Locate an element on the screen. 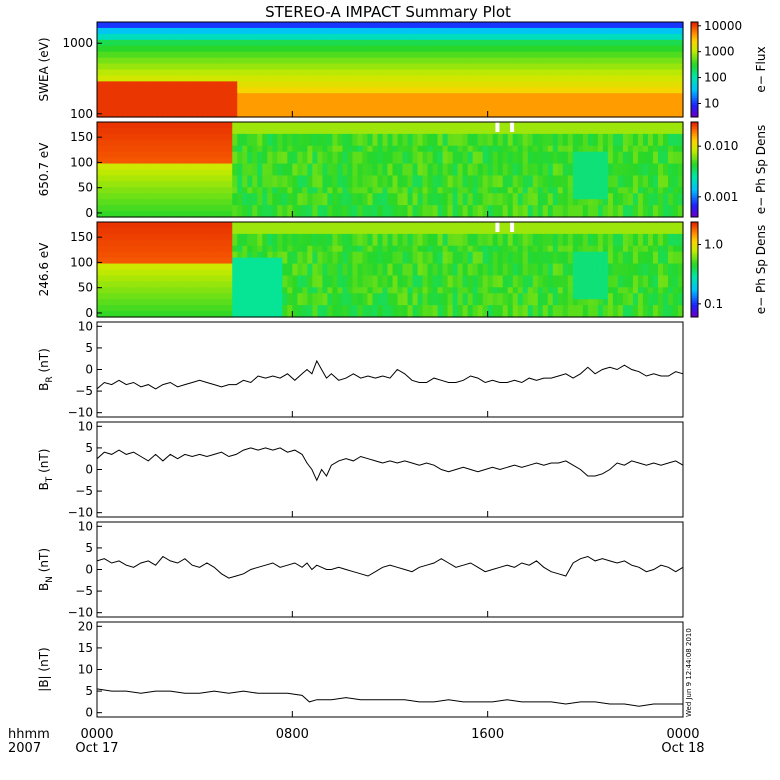  data-gap is located at coordinates (512, 127).